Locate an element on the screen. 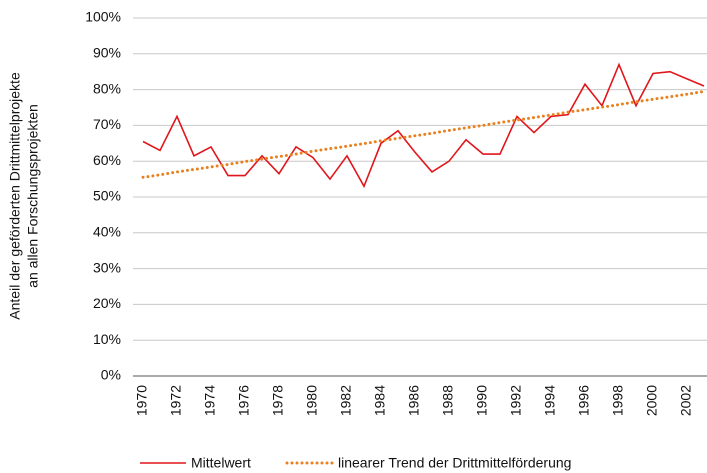 Image resolution: width=707 pixels, height=473 pixels. x-tick-label: 1998 is located at coordinates (618, 400).